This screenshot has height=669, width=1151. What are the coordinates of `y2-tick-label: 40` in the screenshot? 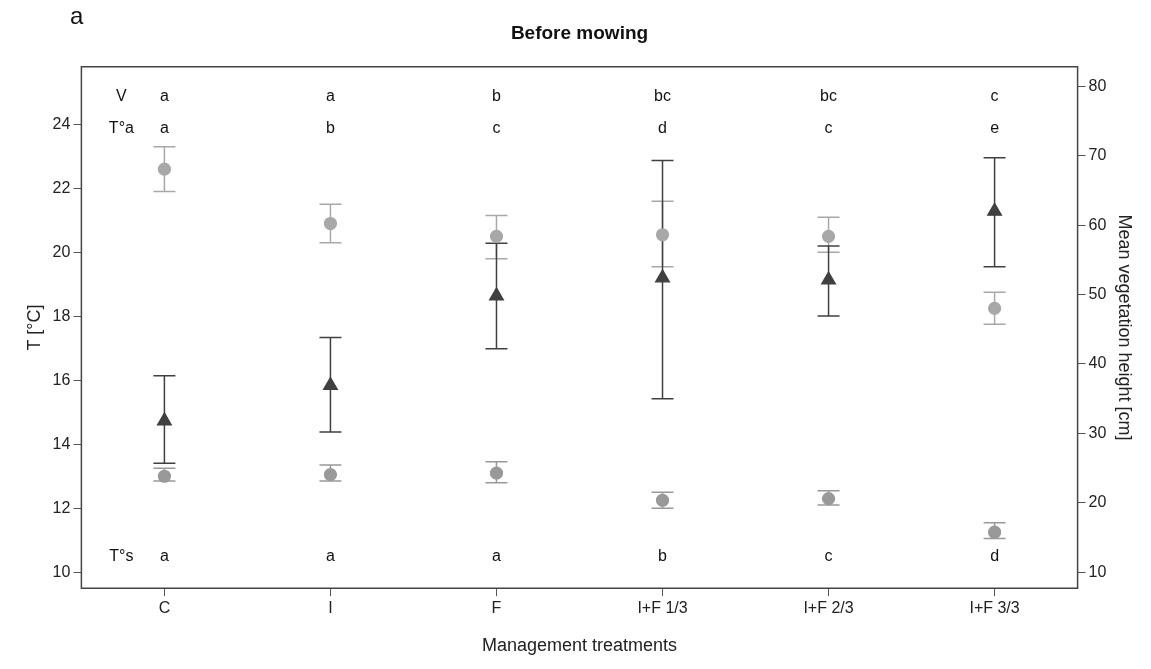 It's located at (1097, 363).